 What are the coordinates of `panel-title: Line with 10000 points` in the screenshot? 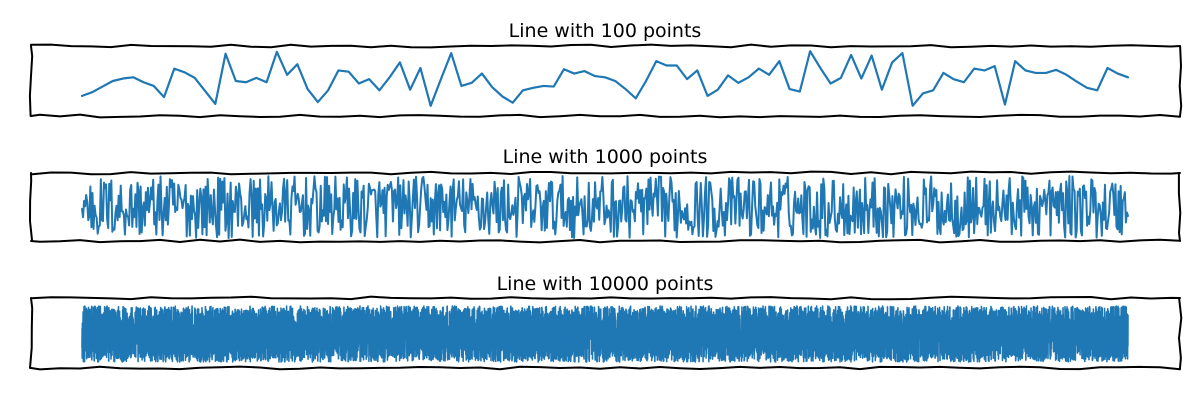 It's located at (605, 284).